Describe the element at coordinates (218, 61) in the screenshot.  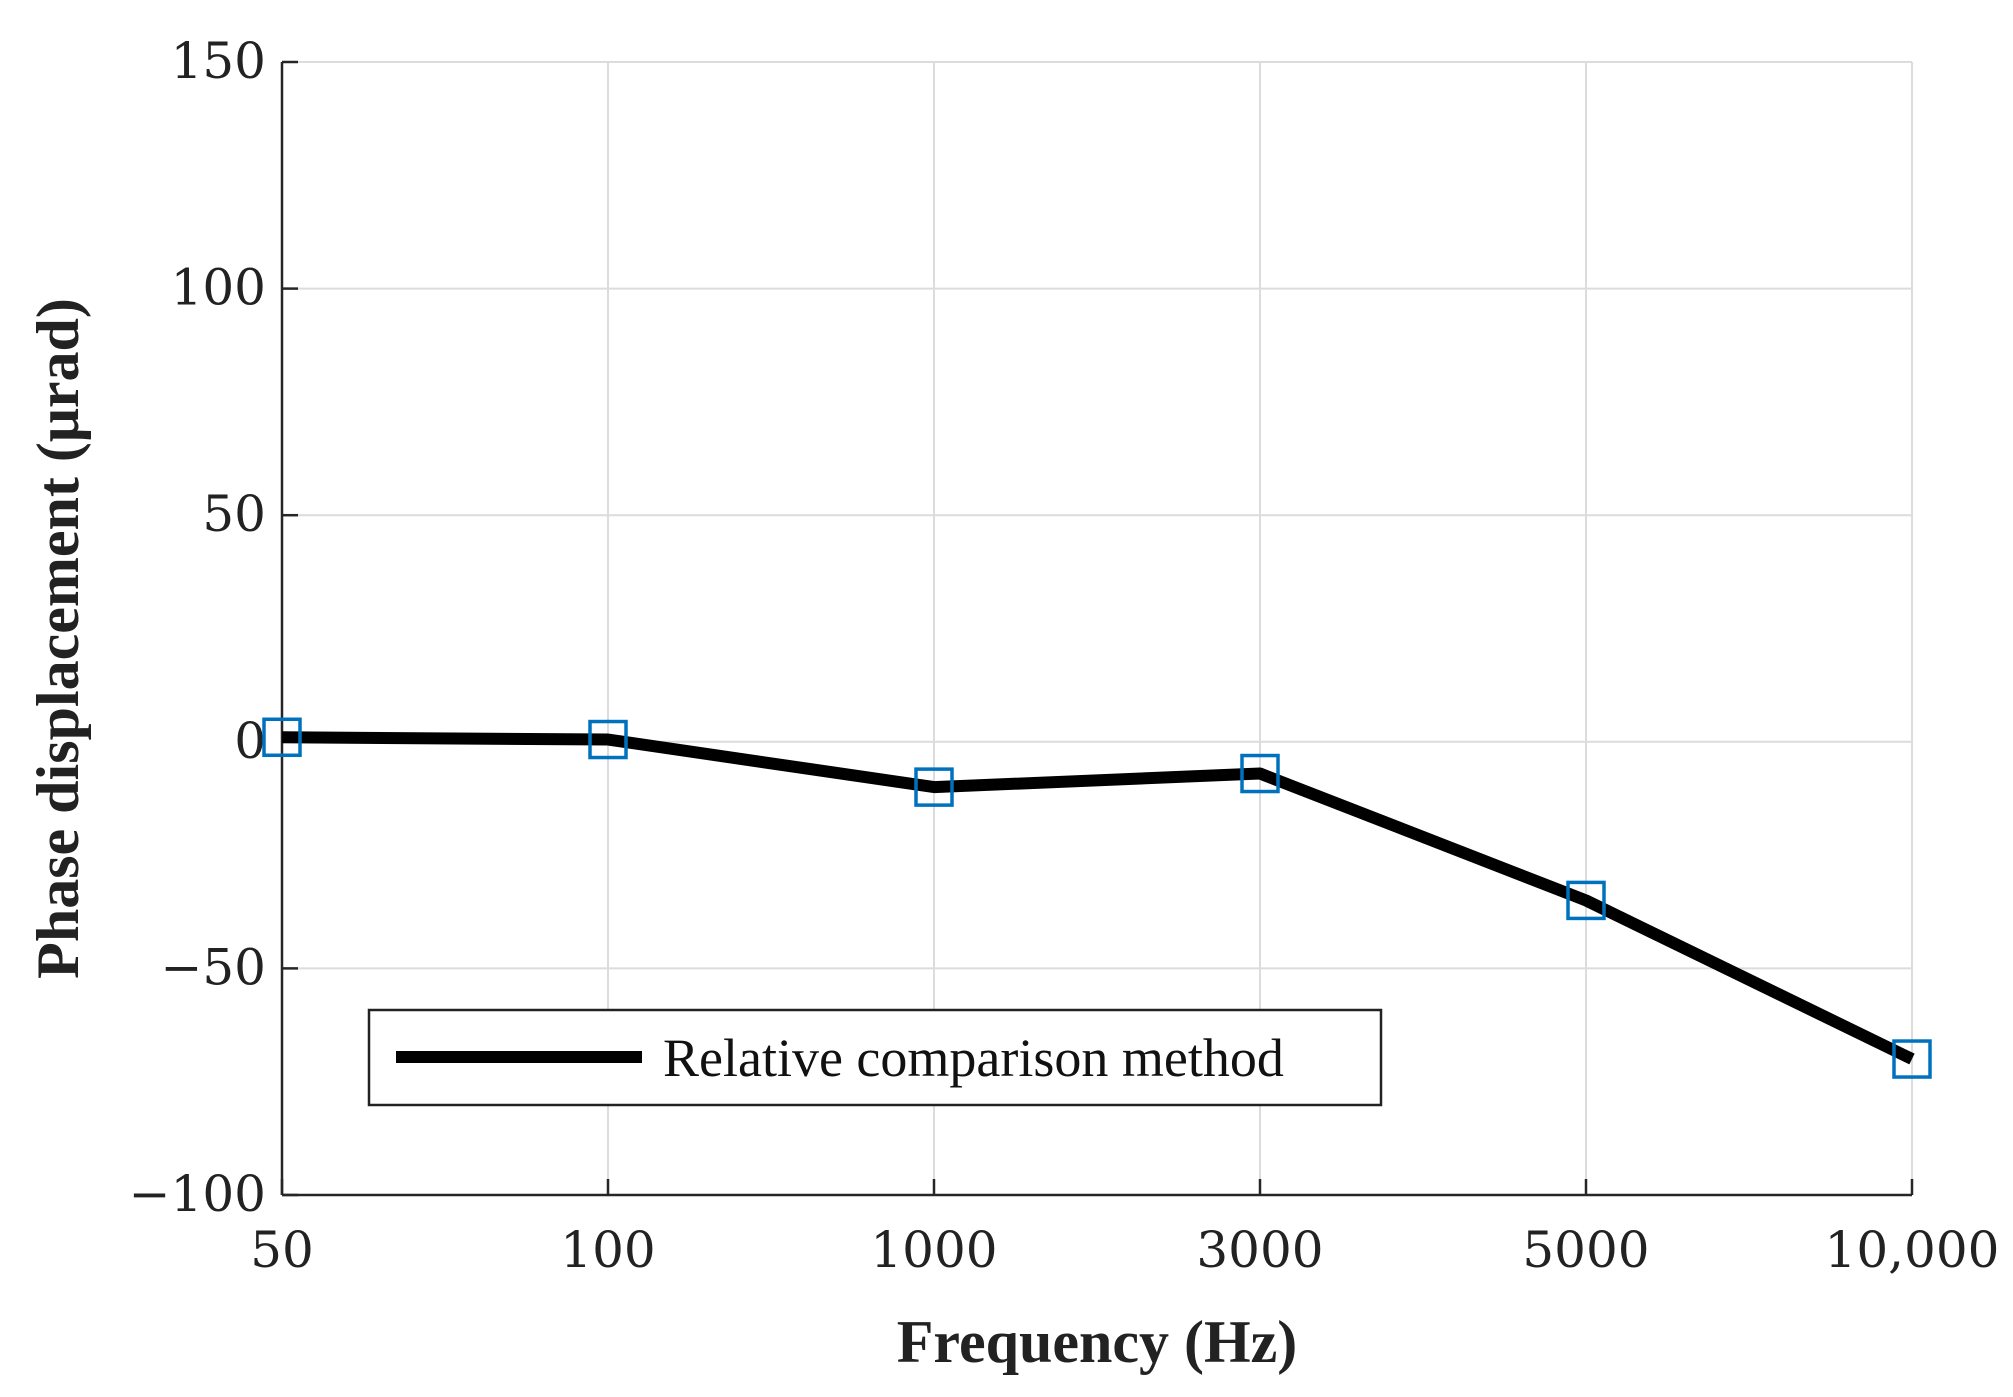
I see `y-tick-label-0: 150` at that location.